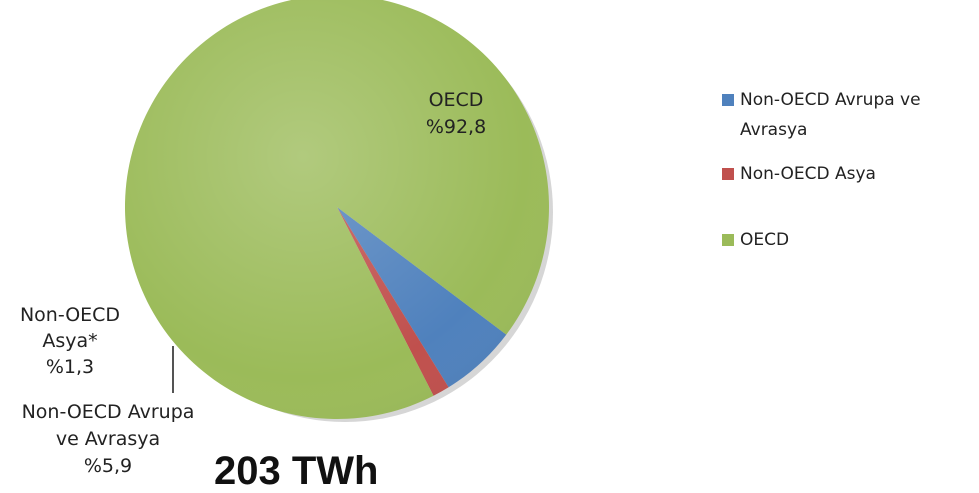 The image size is (979, 493). I want to click on slice-label-line: %1,3, so click(70, 367).